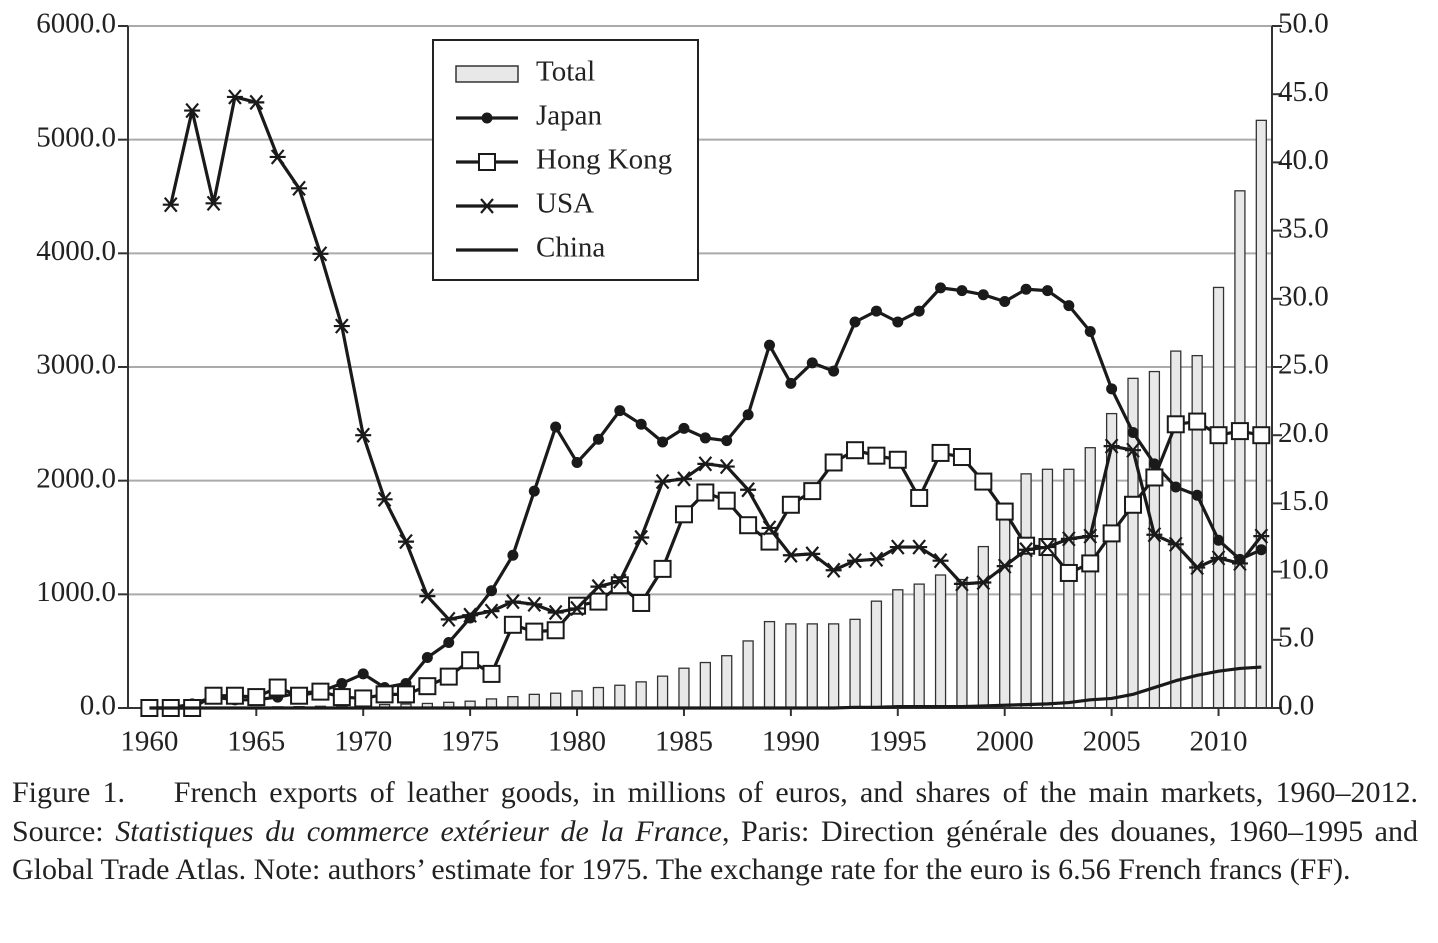 The image size is (1438, 943). I want to click on x-tick-label: 2000, so click(1005, 742).